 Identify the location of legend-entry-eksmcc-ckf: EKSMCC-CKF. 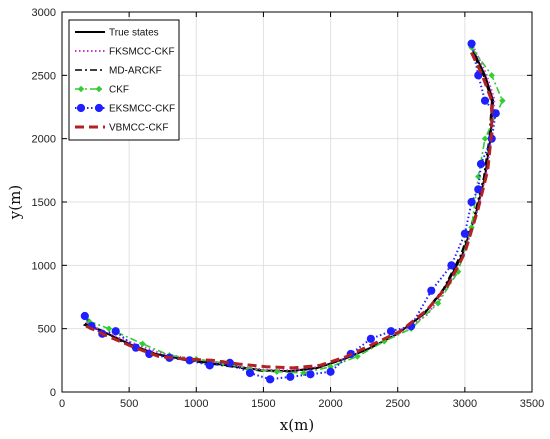
(125, 109).